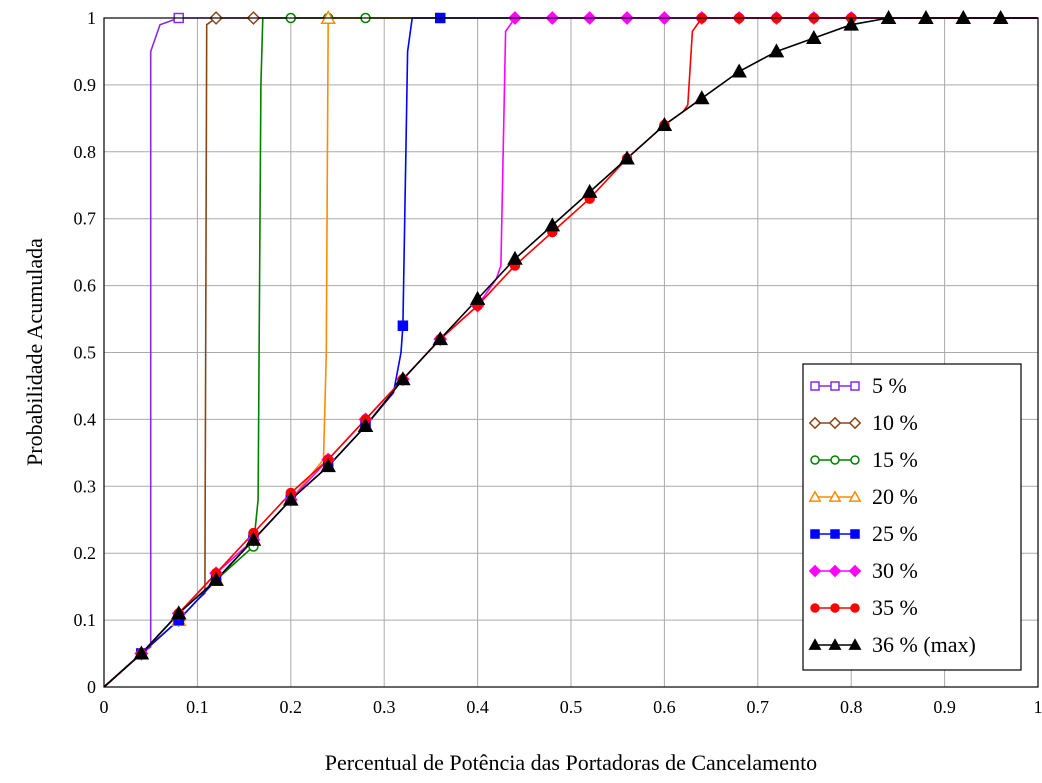 This screenshot has width=1042, height=783. What do you see at coordinates (197, 707) in the screenshot?
I see `x-tick-label: 0.1` at bounding box center [197, 707].